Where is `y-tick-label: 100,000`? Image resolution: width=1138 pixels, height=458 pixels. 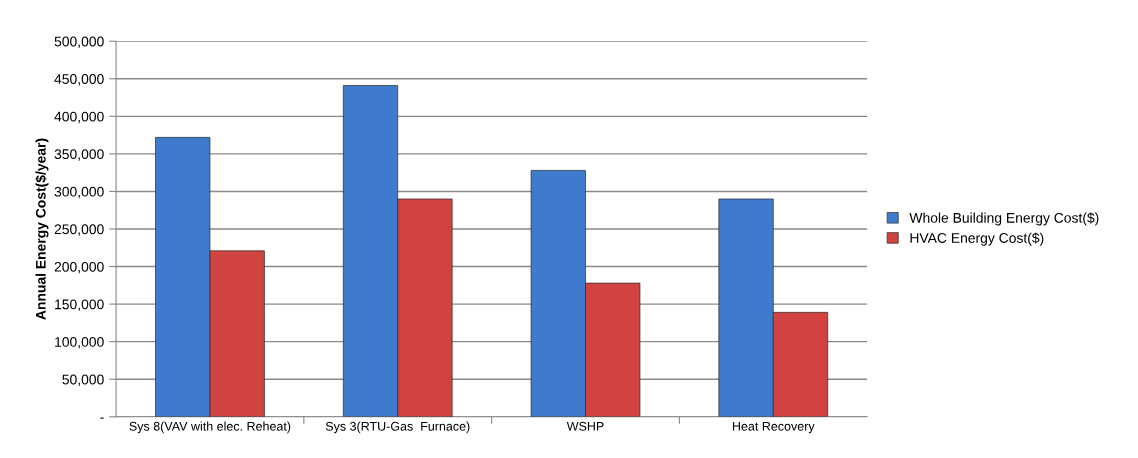
y-tick-label: 100,000 is located at coordinates (79, 343).